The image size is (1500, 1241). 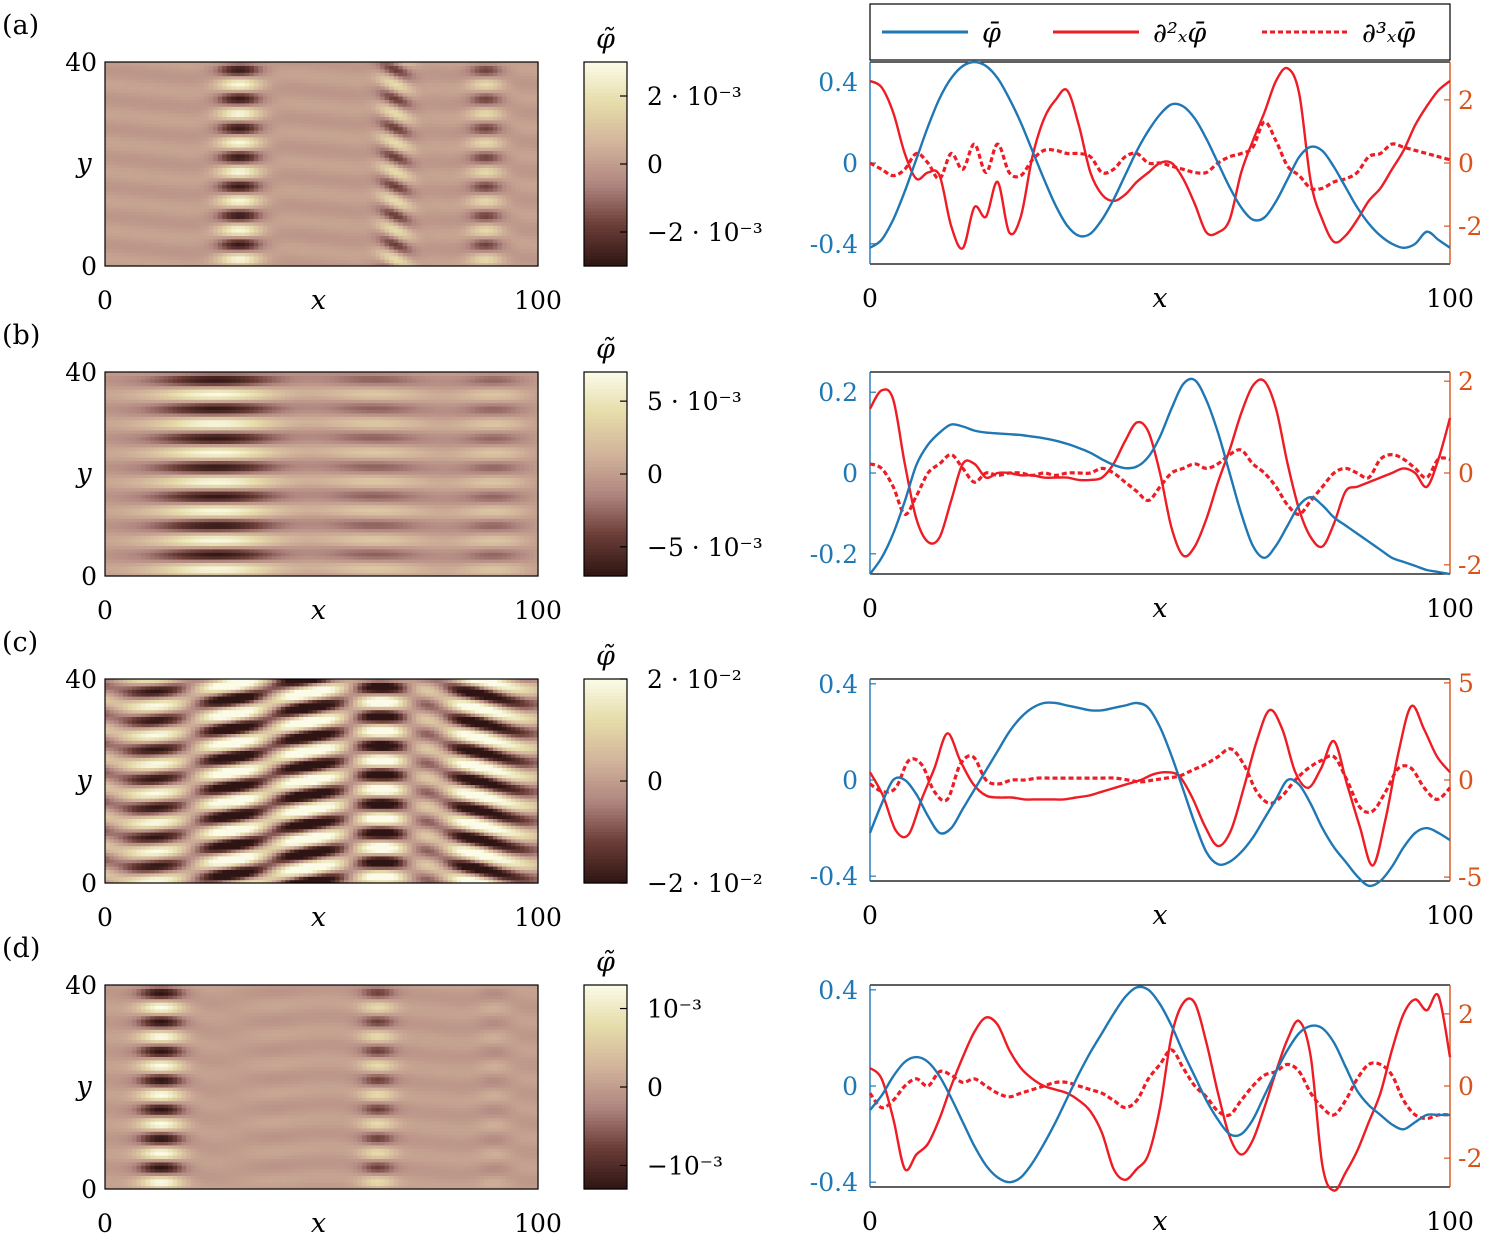 What do you see at coordinates (1388, 33) in the screenshot?
I see `legend-label: ∂³ₓφ̄` at bounding box center [1388, 33].